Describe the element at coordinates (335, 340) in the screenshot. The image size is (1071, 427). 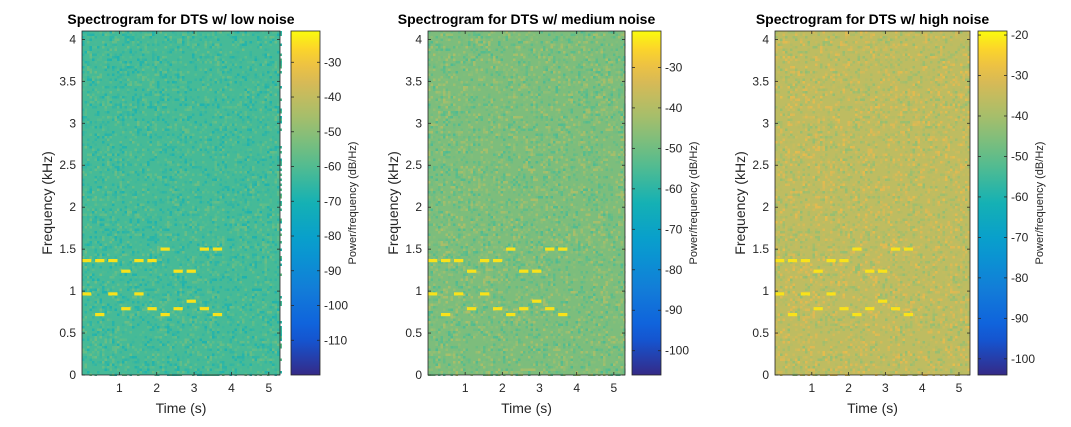
I see `colorbar-tick-label: -110` at that location.